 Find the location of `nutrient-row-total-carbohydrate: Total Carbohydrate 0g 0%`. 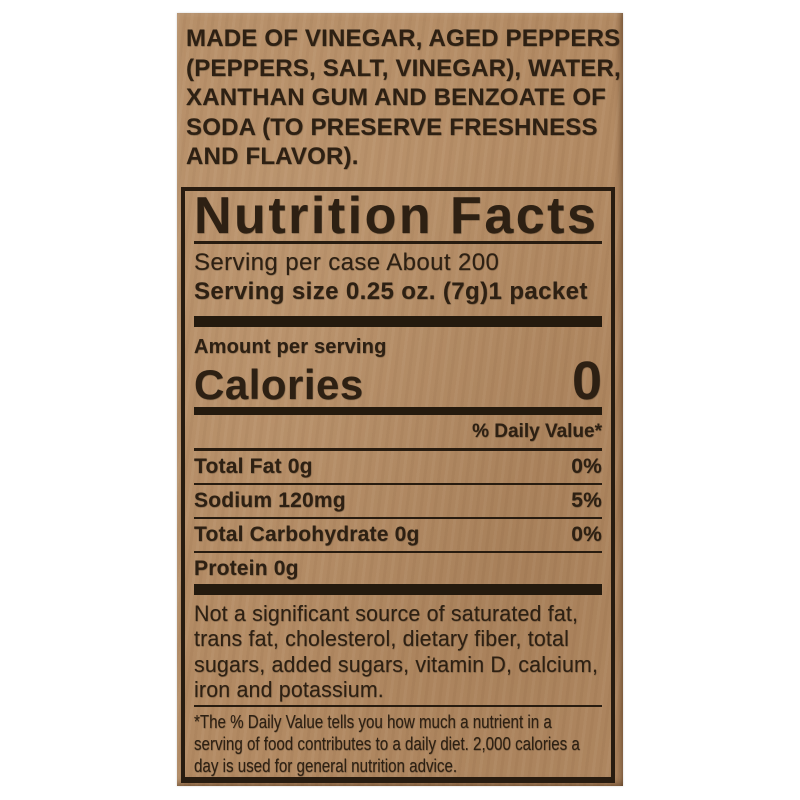

nutrient-row-total-carbohydrate: Total Carbohydrate 0g 0% is located at coordinates (398, 536).